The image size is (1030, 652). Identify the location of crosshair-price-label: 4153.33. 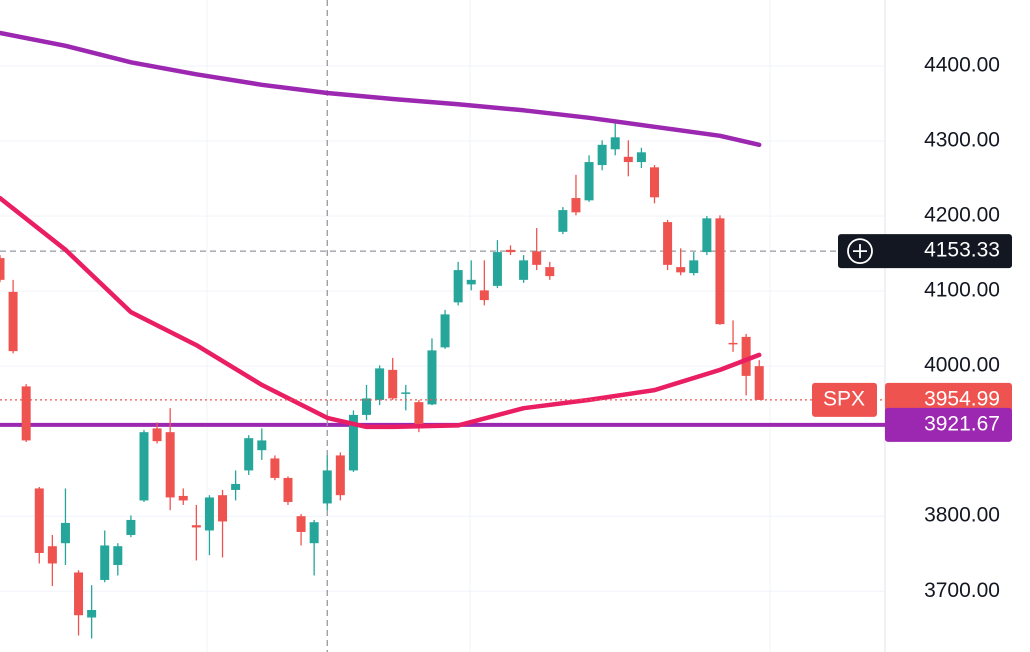
(962, 250).